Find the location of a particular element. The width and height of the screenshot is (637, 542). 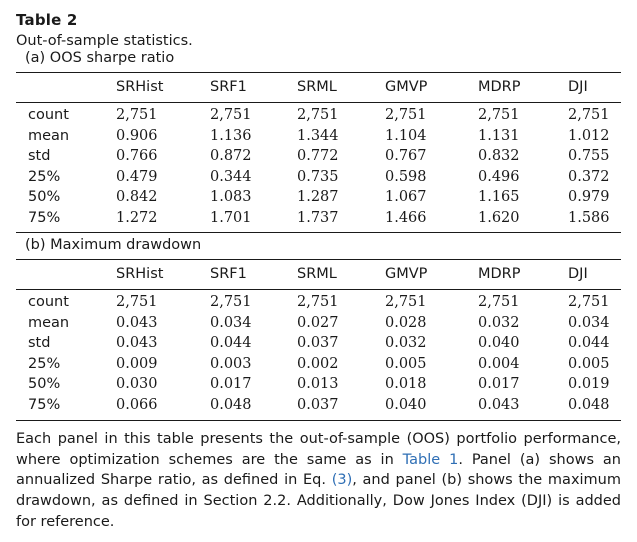

panel-b-label: (b) Maximum drawdown is located at coordinates (113, 245).